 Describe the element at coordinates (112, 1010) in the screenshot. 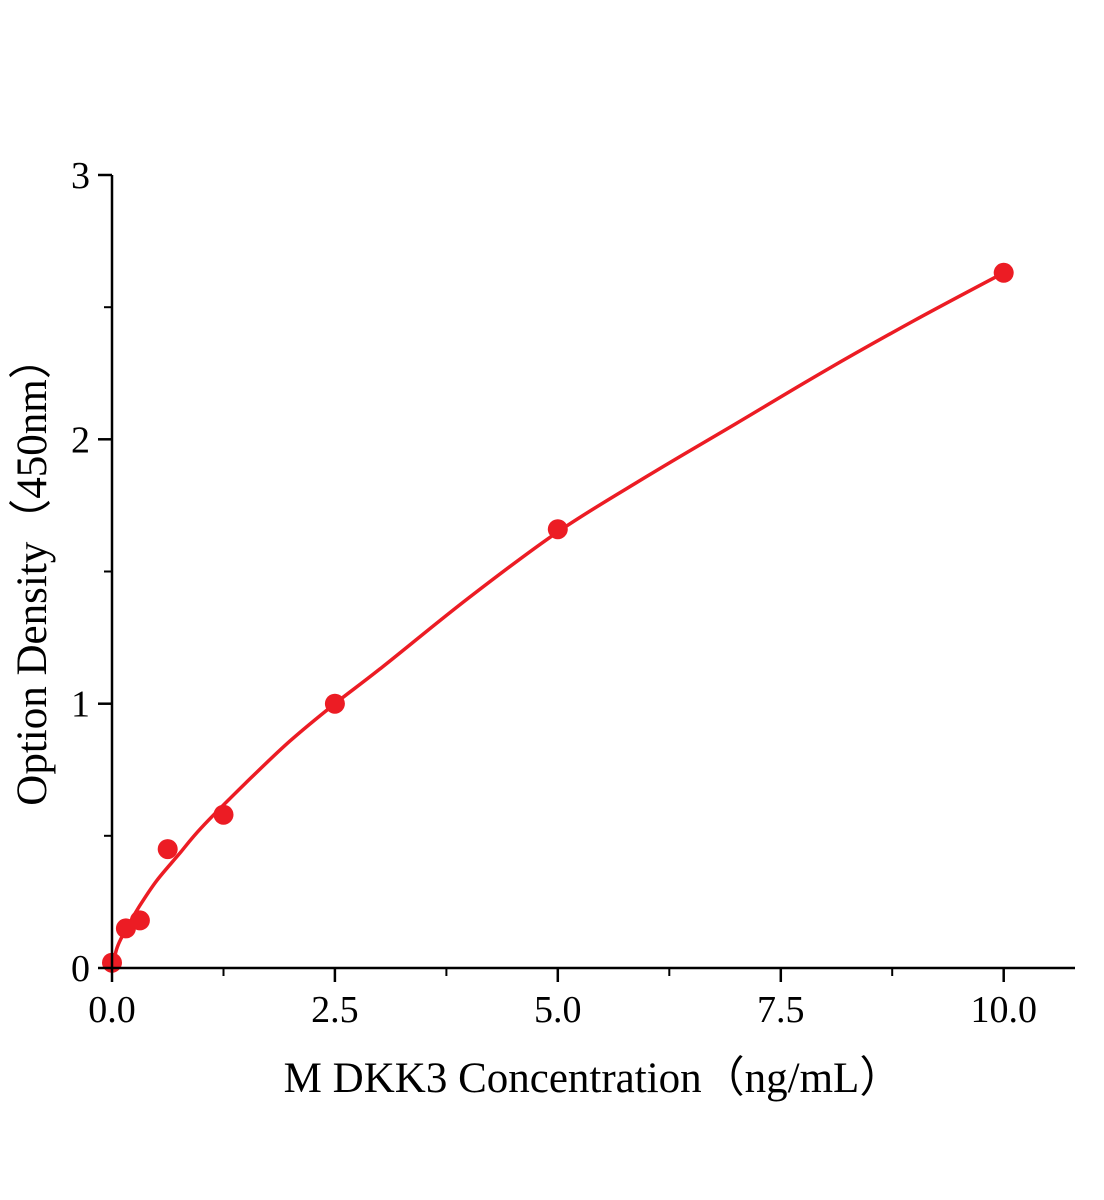

I see `x-tick-label: 0.0` at that location.